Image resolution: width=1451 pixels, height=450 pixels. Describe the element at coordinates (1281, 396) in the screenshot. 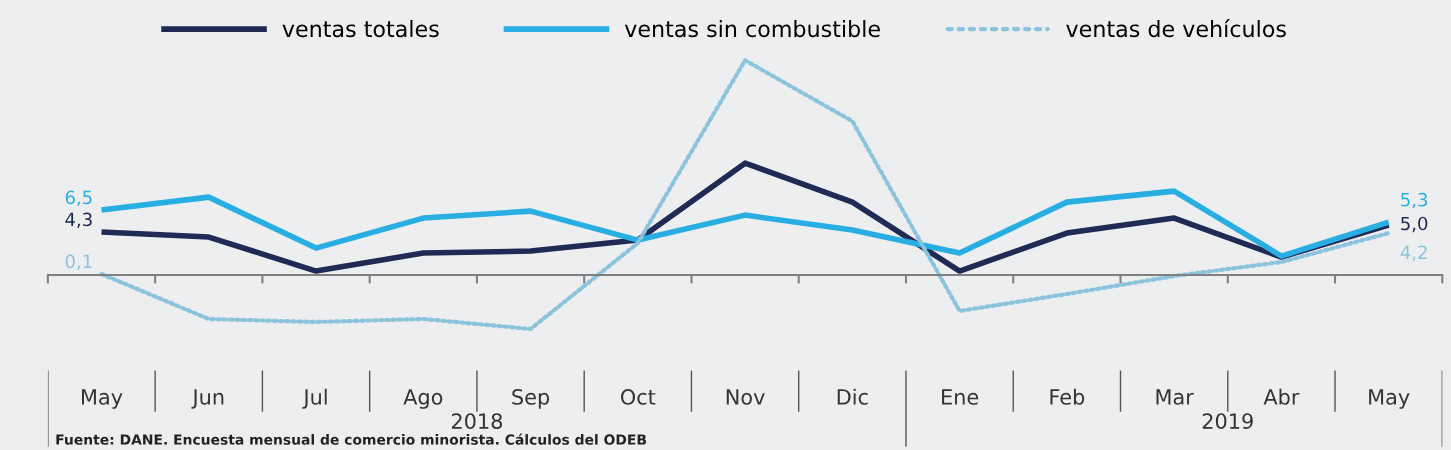

I see `x-tick-label: Abr` at that location.